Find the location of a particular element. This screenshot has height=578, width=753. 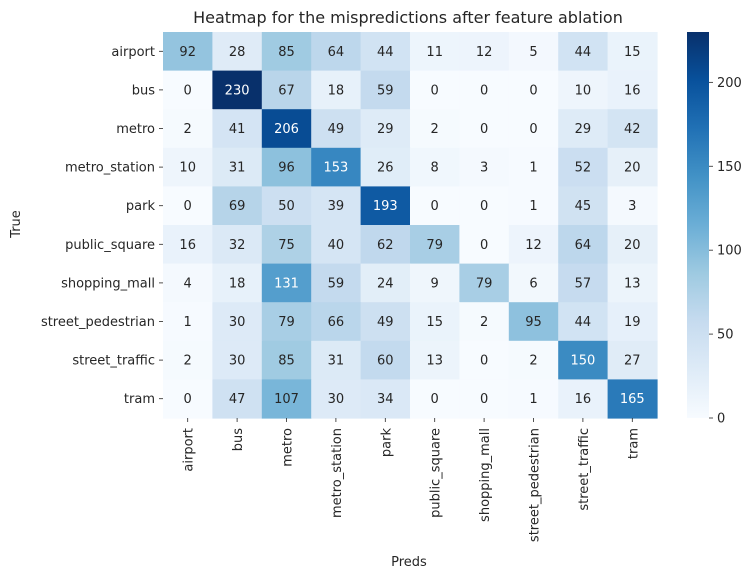

cell-value-label: 52 is located at coordinates (583, 168).